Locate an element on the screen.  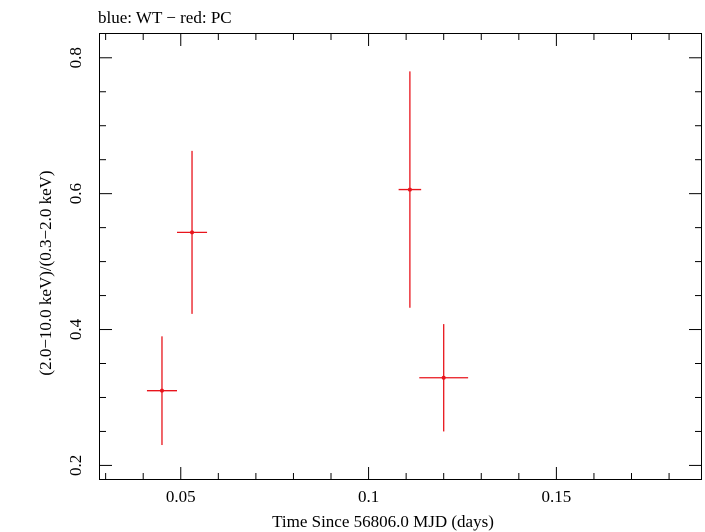
chart-title: blue: WT − red: PC is located at coordinates (165, 17).